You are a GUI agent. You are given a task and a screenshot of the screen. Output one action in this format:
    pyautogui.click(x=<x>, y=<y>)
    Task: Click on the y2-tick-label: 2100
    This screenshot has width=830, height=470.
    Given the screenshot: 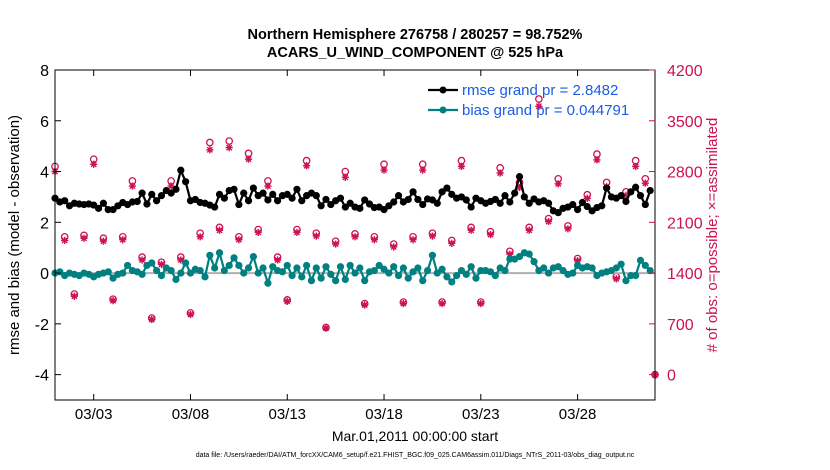 What is the action you would take?
    pyautogui.click(x=685, y=223)
    